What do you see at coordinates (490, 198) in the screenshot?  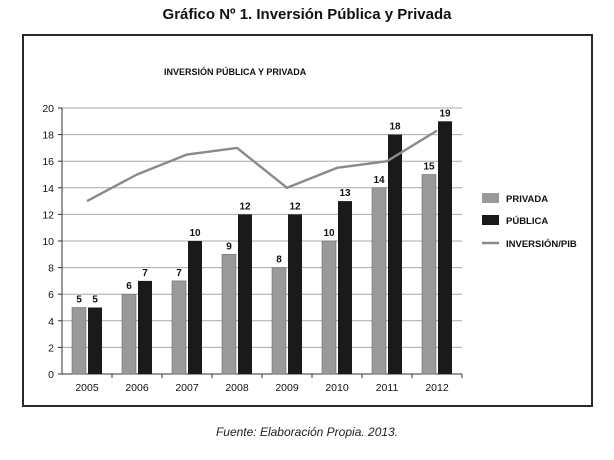 I see `legend-privada-swatch` at bounding box center [490, 198].